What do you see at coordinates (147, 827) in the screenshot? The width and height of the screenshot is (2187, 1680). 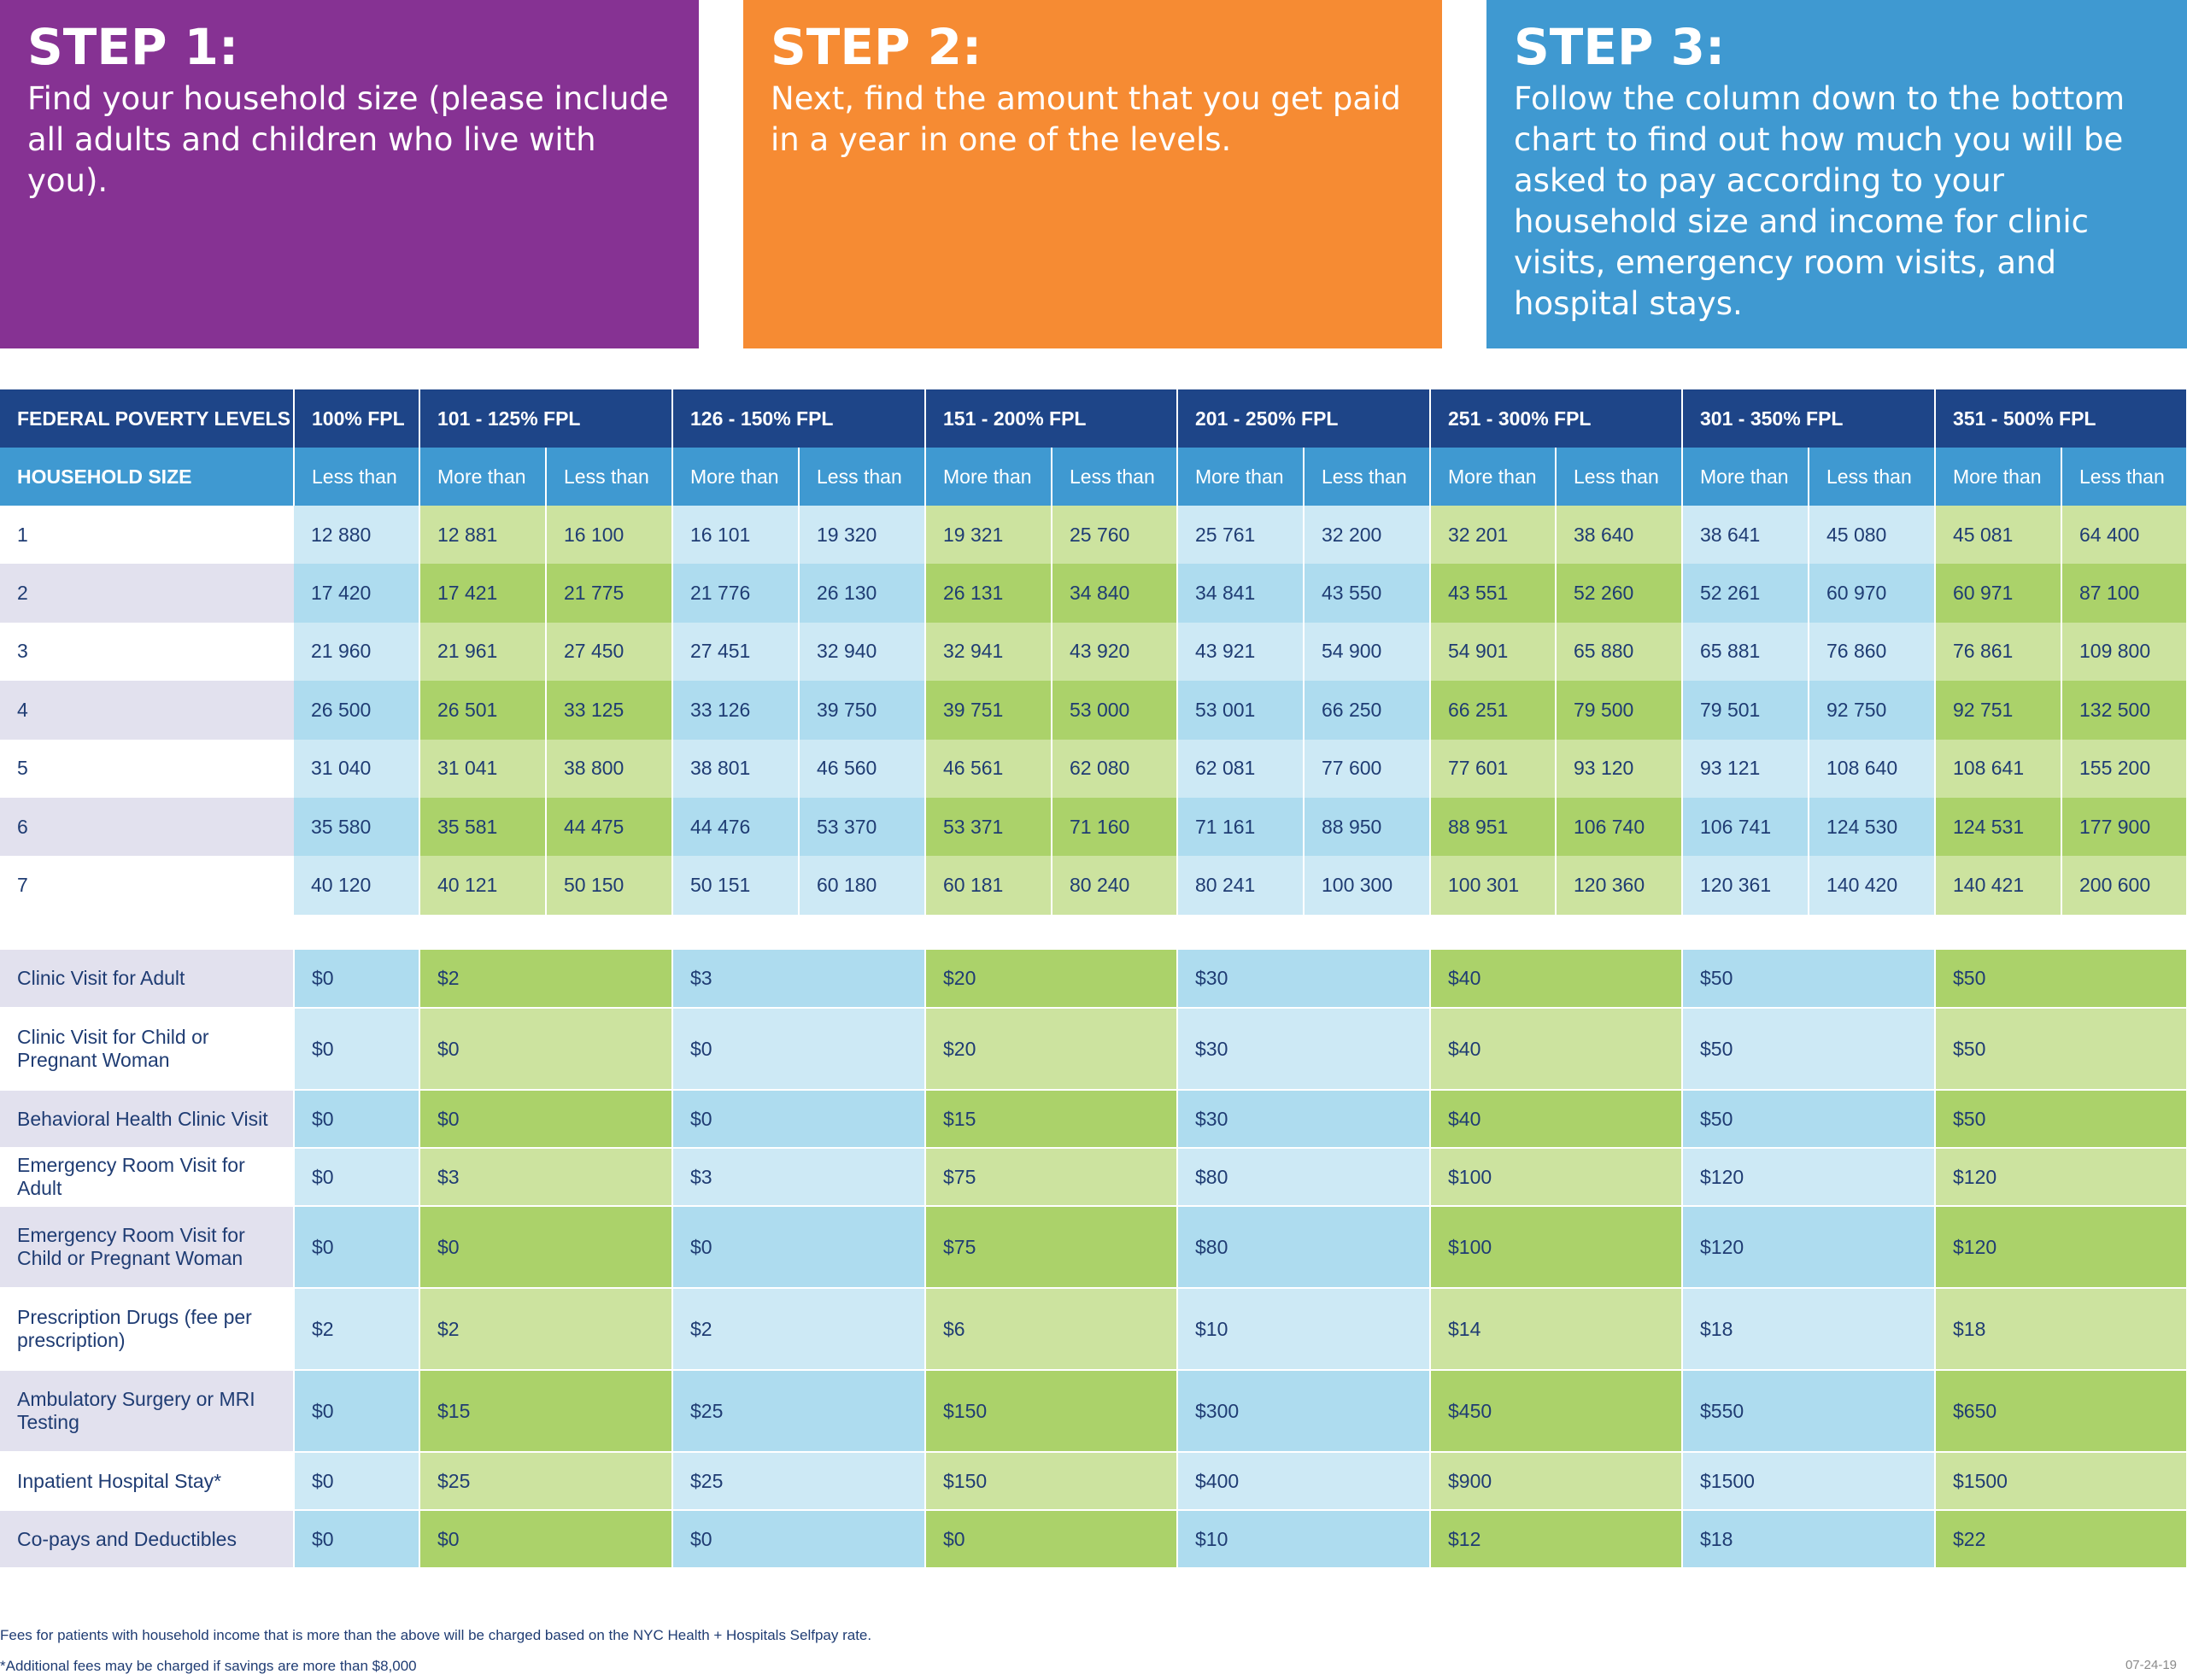 I see `household-size-cell: 6` at bounding box center [147, 827].